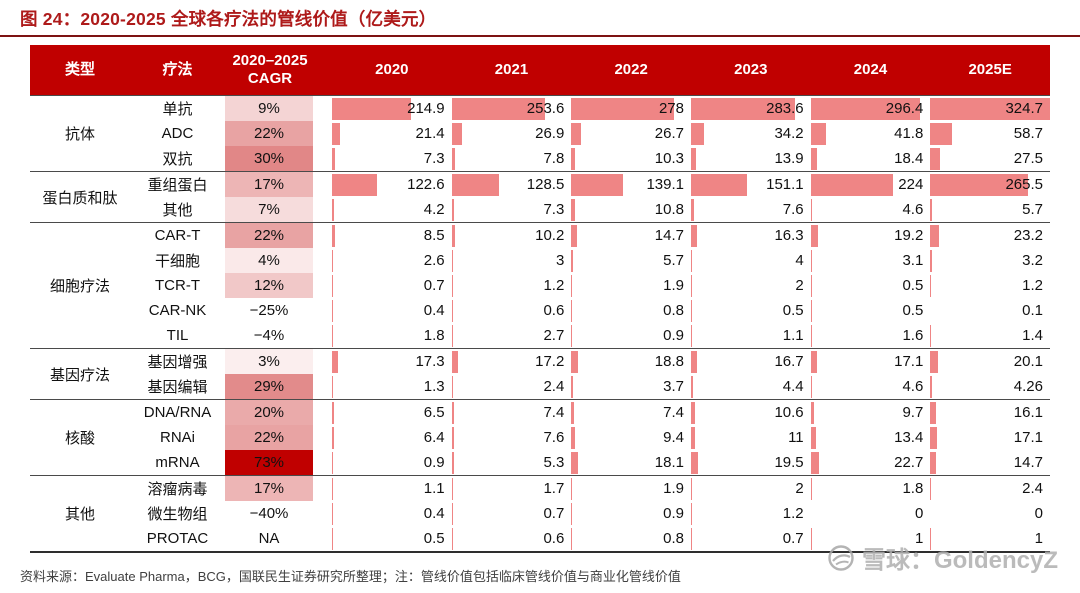  I want to click on value-cell: 214.9, so click(392, 108).